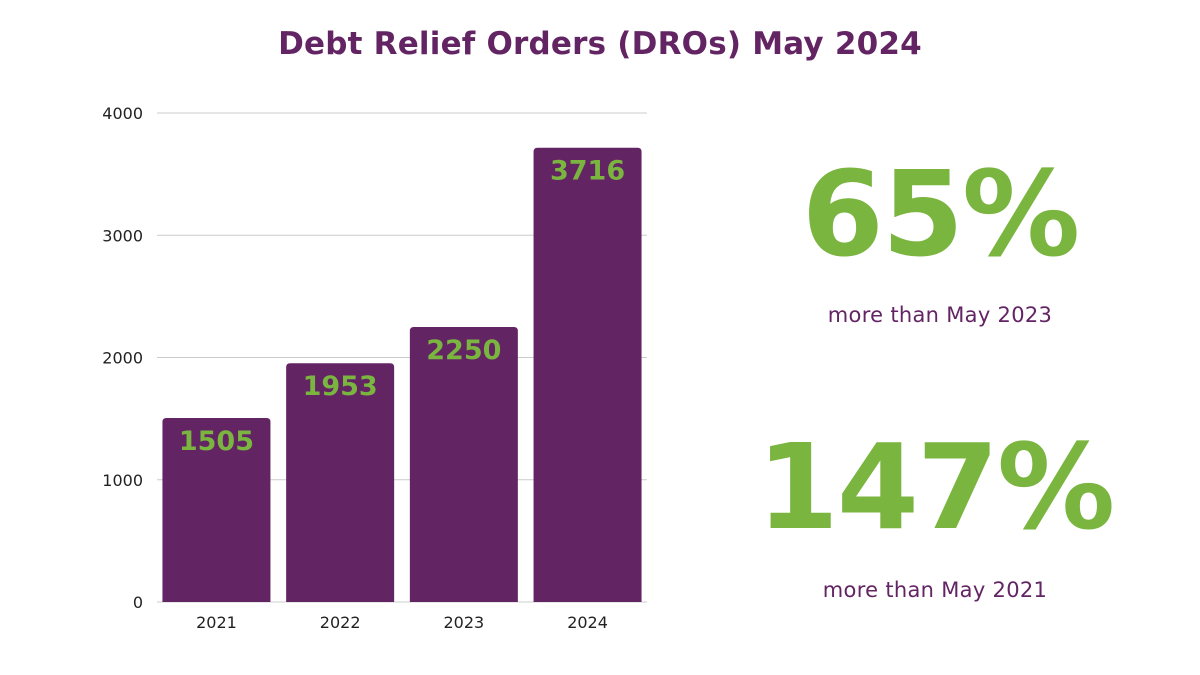 This screenshot has width=1200, height=675. Describe the element at coordinates (340, 482) in the screenshot. I see `bar-2022` at that location.